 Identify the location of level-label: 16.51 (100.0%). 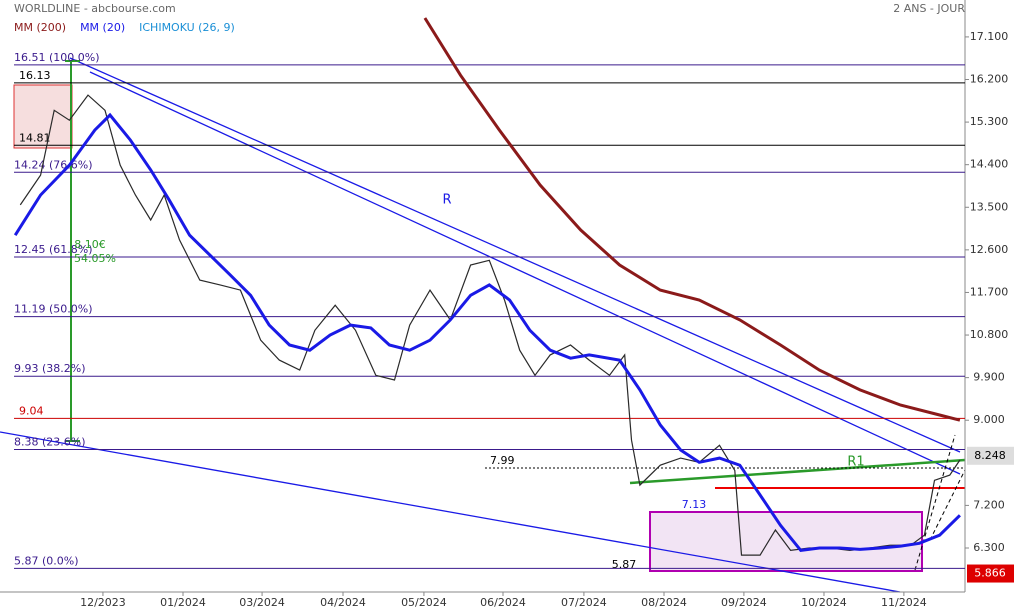
(57, 57).